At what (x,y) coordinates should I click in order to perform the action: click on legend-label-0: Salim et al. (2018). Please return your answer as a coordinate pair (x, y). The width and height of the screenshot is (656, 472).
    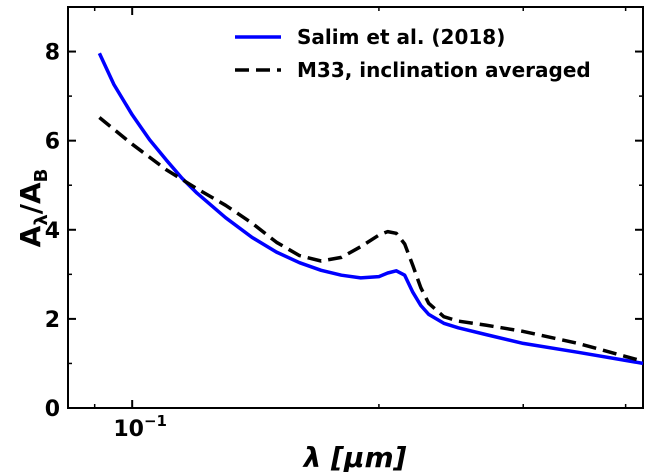
    Looking at the image, I should click on (401, 37).